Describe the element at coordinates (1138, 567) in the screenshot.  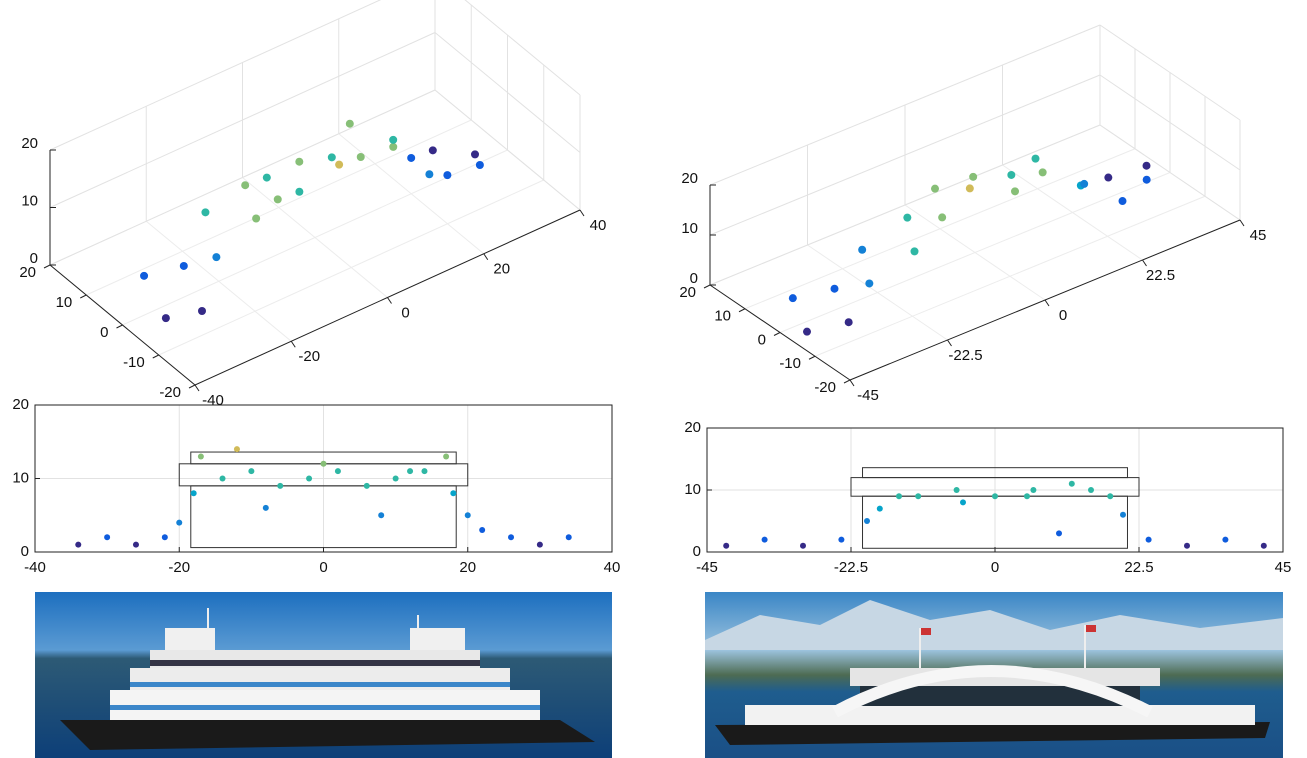
I see `x-tick-label: 22.5` at that location.